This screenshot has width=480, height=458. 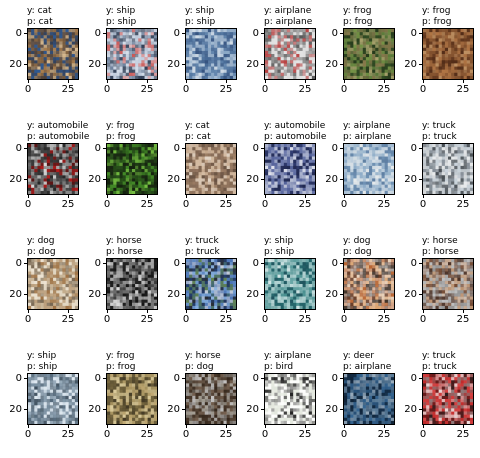 What do you see at coordinates (295, 126) in the screenshot?
I see `true-label: y: automobile` at bounding box center [295, 126].